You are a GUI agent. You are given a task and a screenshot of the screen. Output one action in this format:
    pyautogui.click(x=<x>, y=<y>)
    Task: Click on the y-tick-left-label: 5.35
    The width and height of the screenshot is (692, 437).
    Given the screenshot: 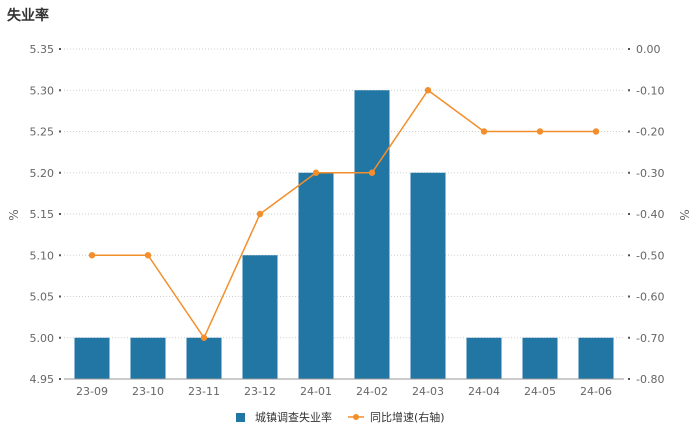 What is the action you would take?
    pyautogui.click(x=42, y=49)
    